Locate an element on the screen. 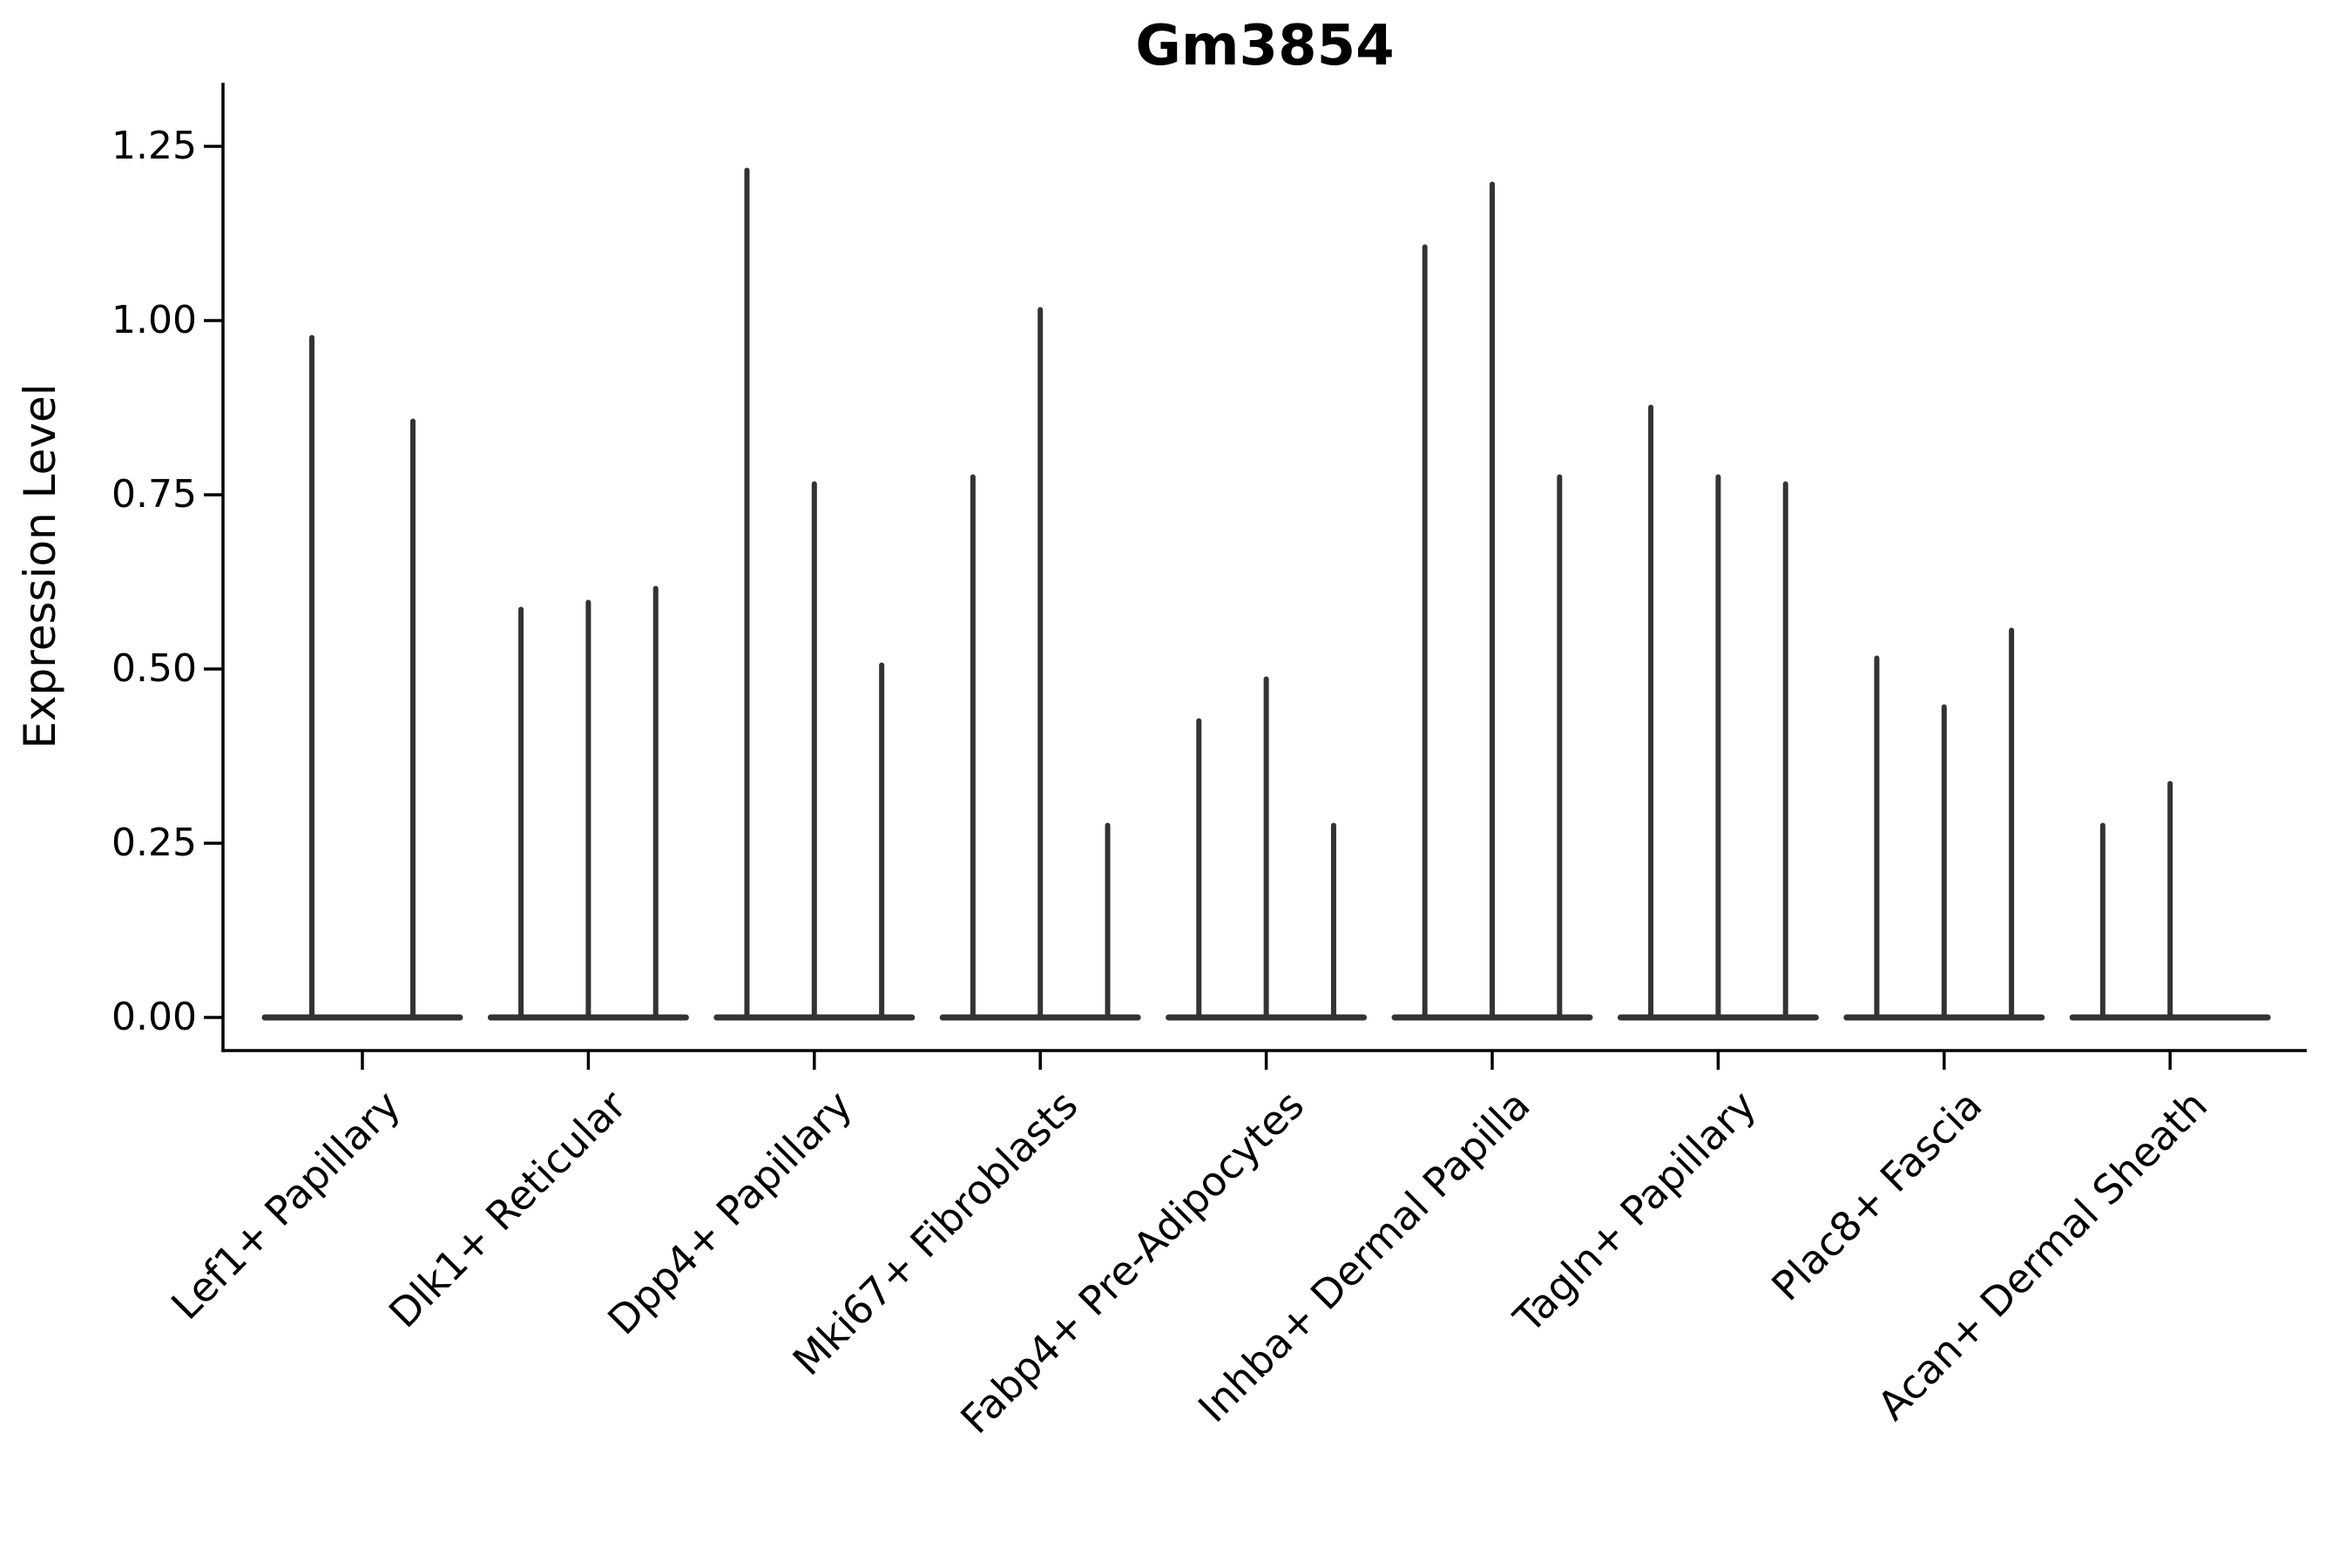  y-tick-label: 1.00 is located at coordinates (154, 320).